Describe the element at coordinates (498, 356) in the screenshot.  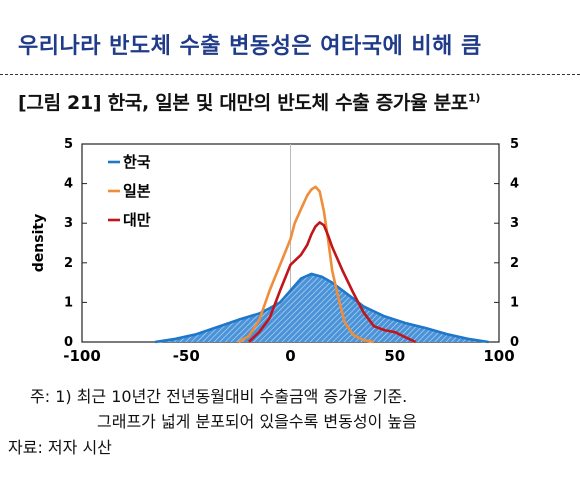
I see `x-tick-label-4: 100` at that location.